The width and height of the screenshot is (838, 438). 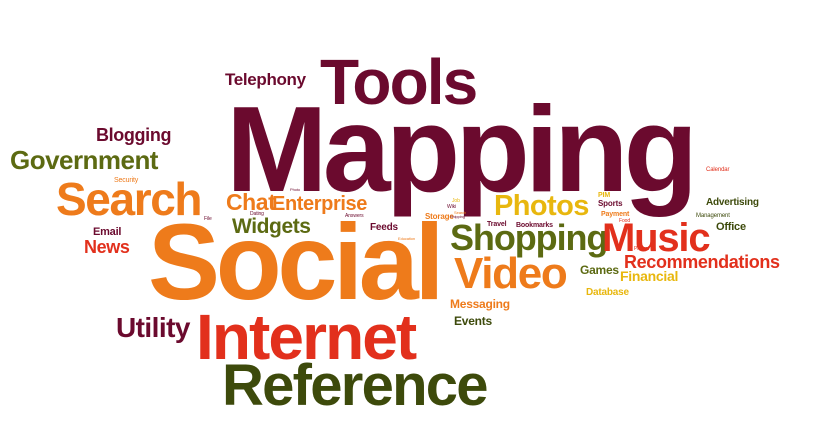 What do you see at coordinates (384, 227) in the screenshot?
I see `word-feeds: Feeds` at bounding box center [384, 227].